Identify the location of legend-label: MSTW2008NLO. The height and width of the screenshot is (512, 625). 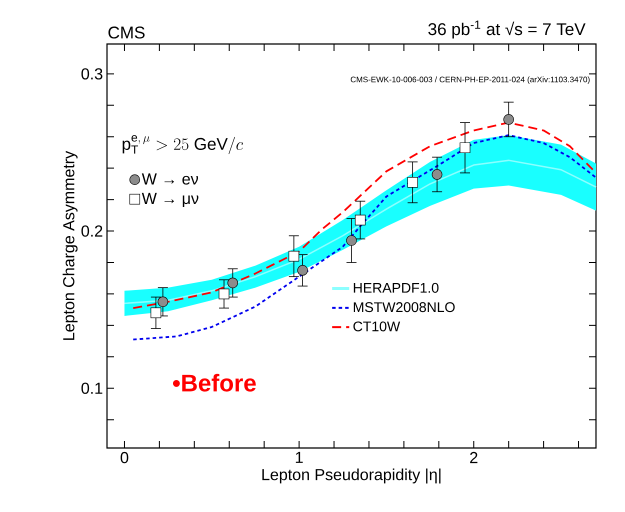
(404, 307).